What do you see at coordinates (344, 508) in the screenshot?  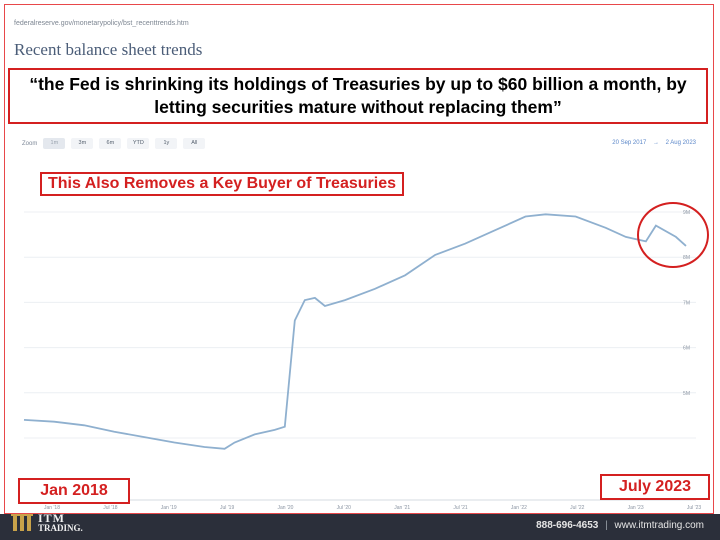 I see `x-tick-label: Jul '20` at bounding box center [344, 508].